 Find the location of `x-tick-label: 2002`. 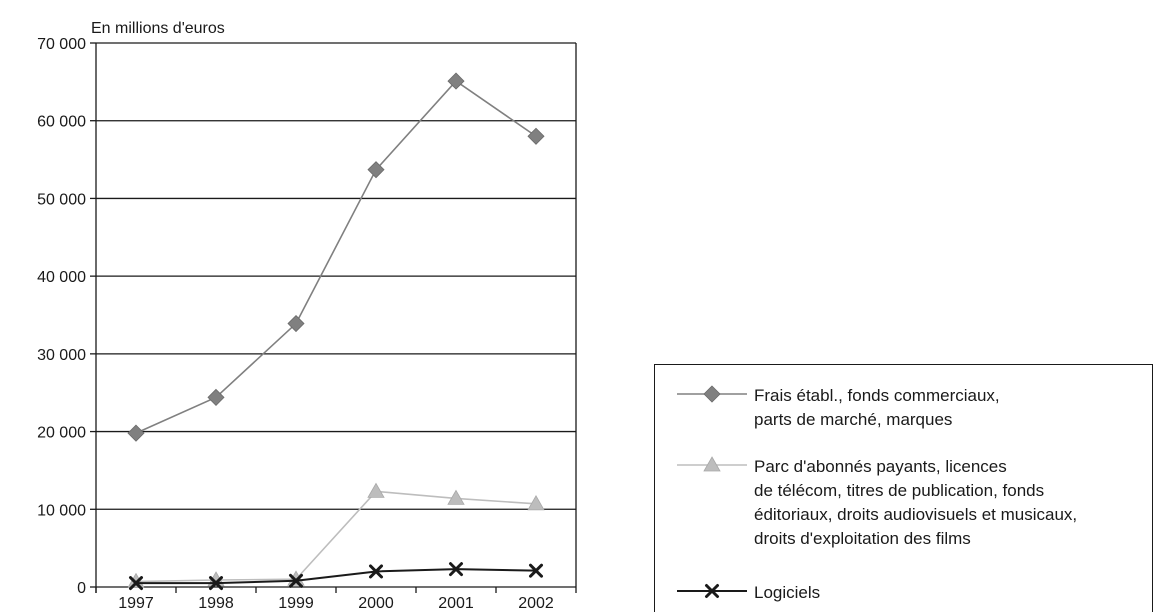

x-tick-label: 2002 is located at coordinates (536, 603).